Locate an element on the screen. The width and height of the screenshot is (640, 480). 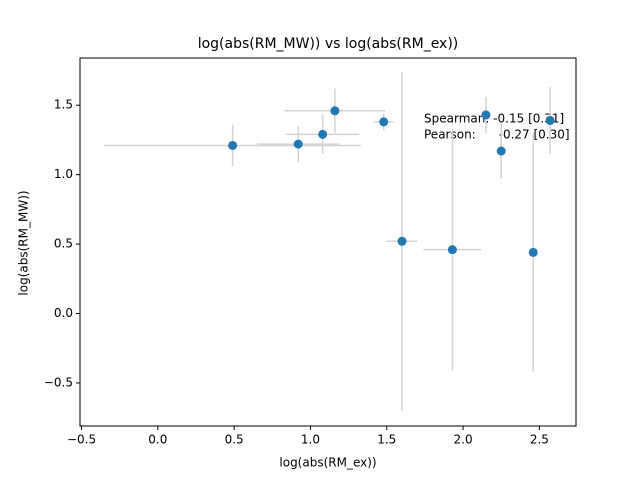
annotation: Spearman: -0.15 [0.31] is located at coordinates (494, 119).